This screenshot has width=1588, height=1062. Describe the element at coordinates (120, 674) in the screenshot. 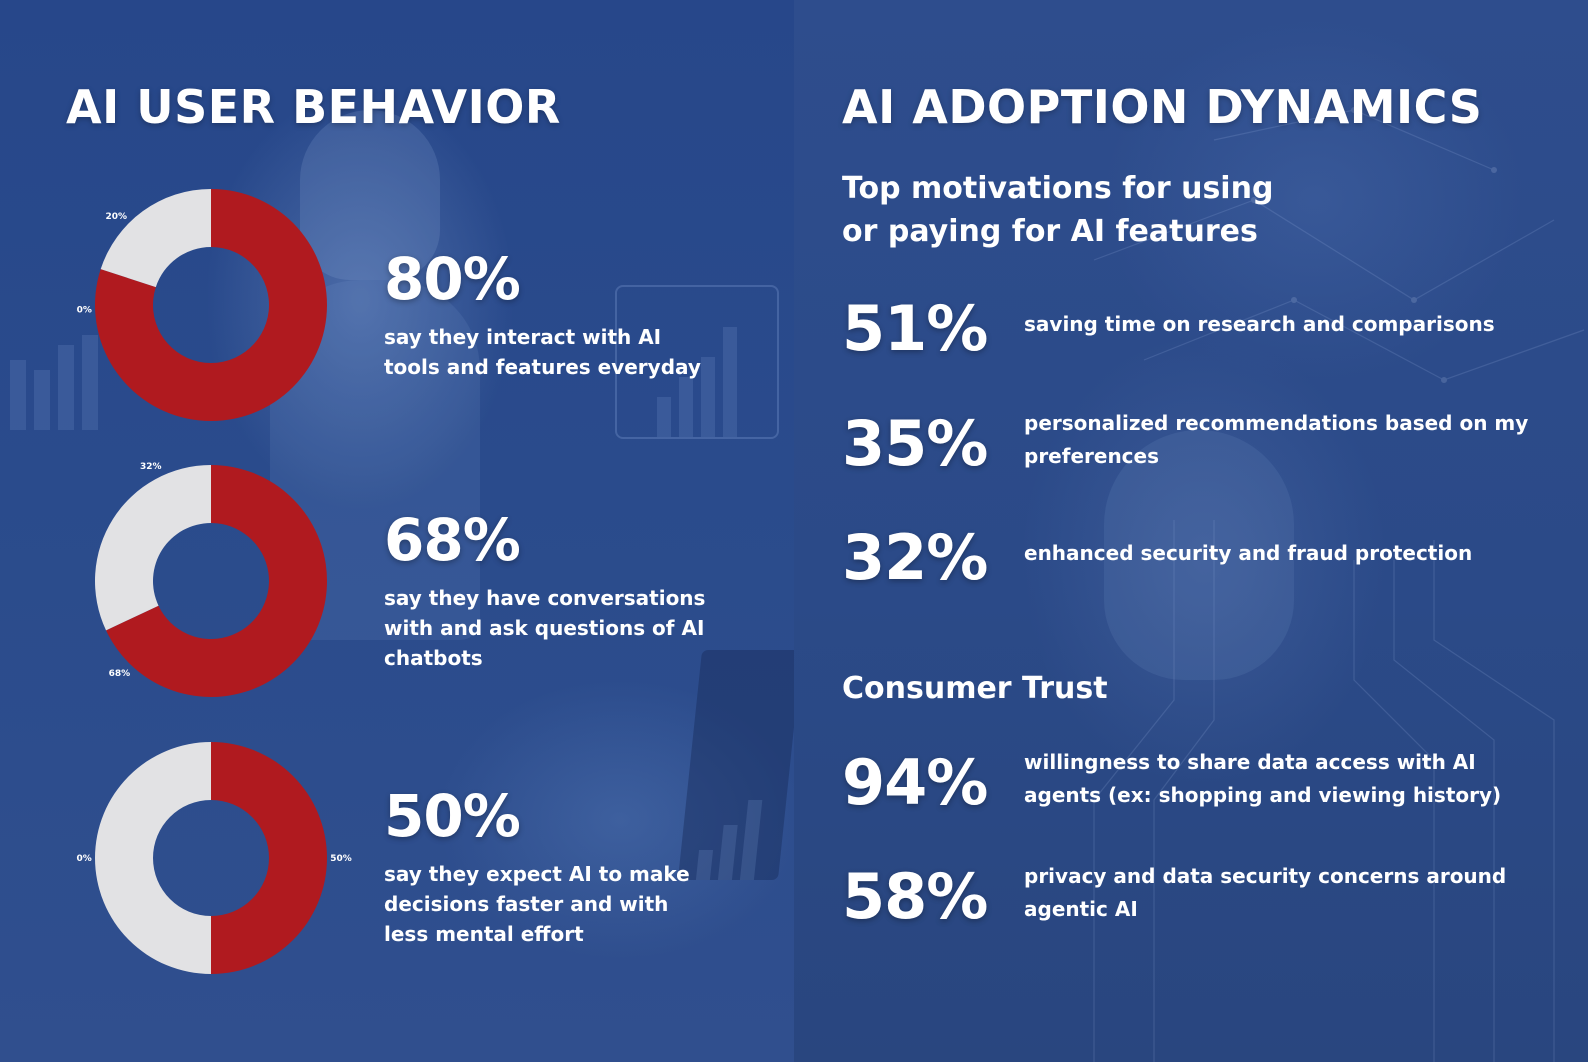

I see `donut-slice-label: 68%` at that location.